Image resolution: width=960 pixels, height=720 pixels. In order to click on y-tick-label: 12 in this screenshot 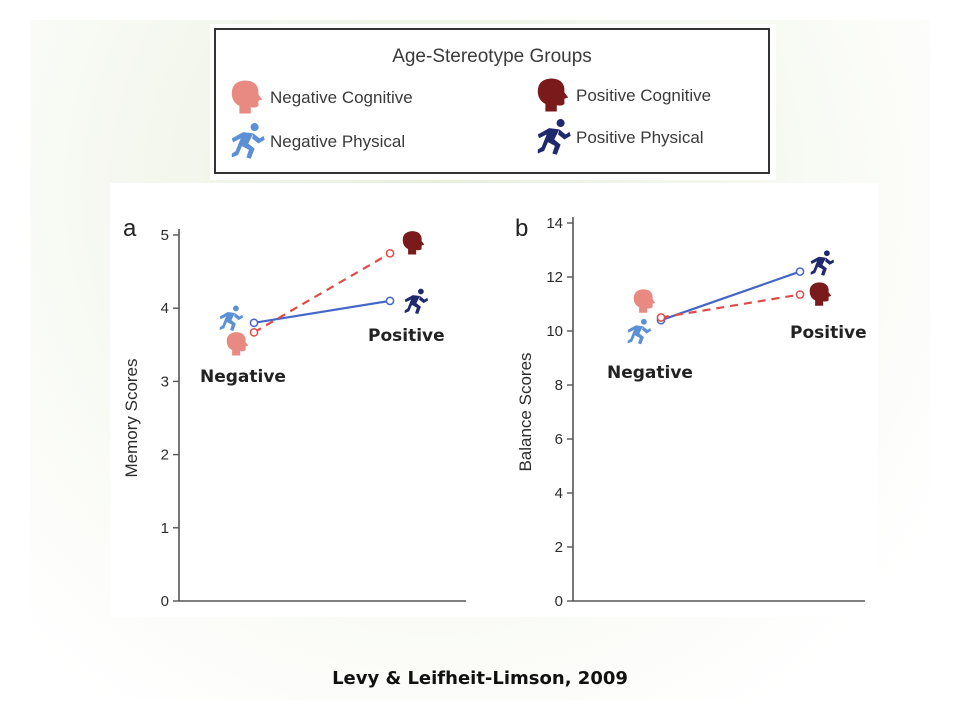, I will do `click(554, 277)`.